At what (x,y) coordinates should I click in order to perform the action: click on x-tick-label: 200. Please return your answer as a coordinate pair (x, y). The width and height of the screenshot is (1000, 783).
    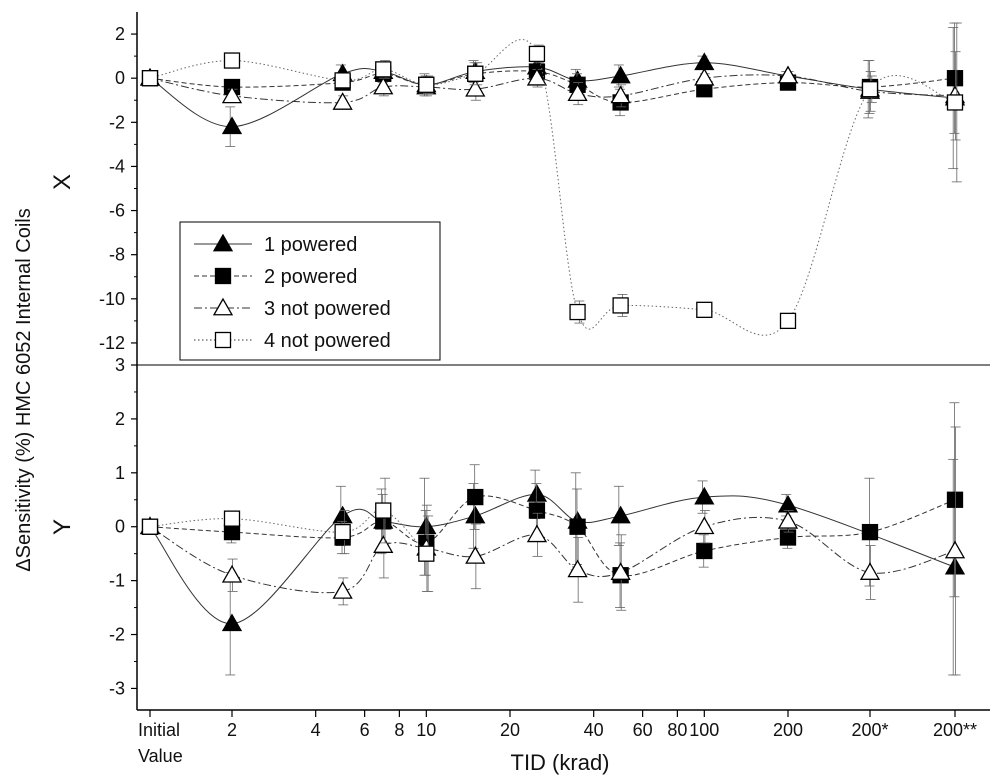
    Looking at the image, I should click on (788, 730).